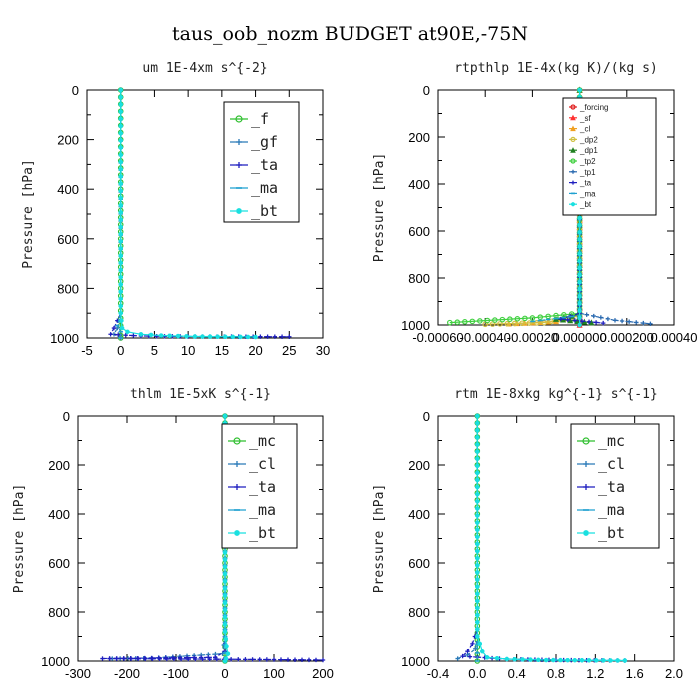  Describe the element at coordinates (262, 464) in the screenshot. I see `legend-label: _cl` at that location.